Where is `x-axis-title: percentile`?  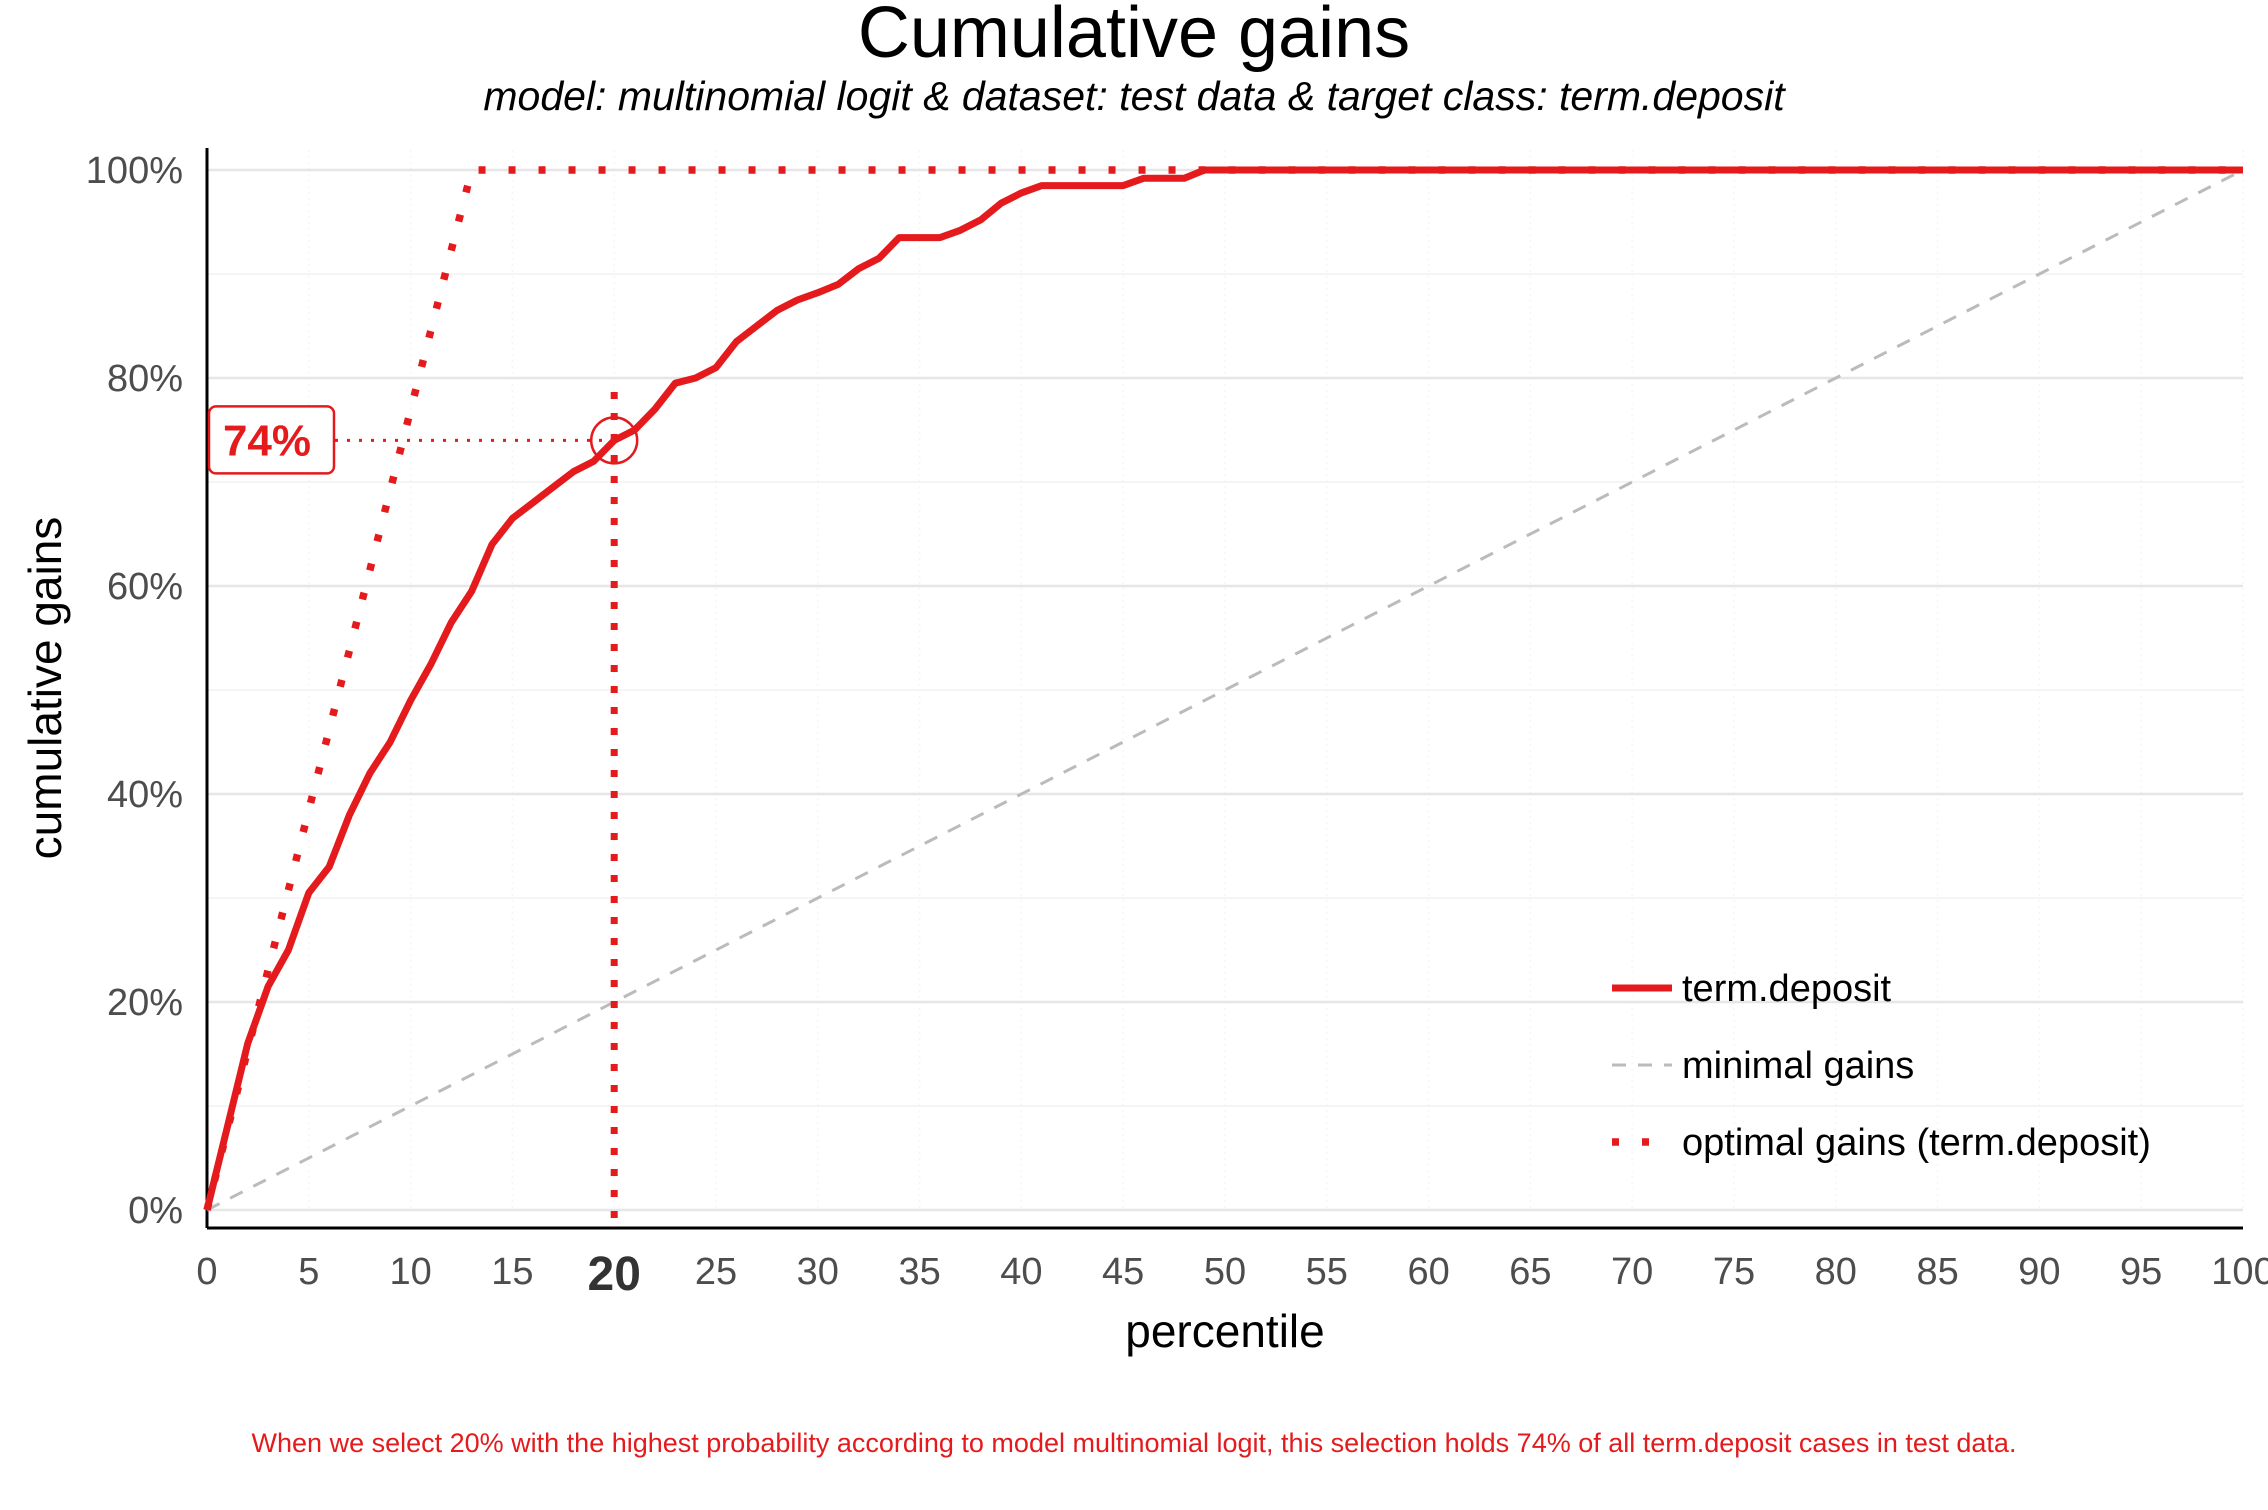
x-axis-title: percentile is located at coordinates (1224, 1331).